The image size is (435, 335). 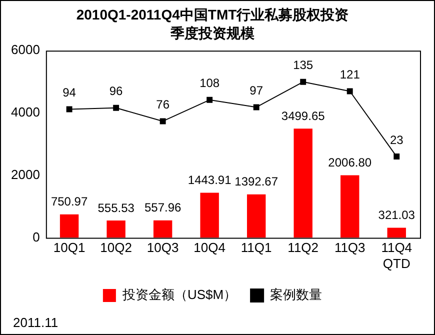 What do you see at coordinates (25, 50) in the screenshot?
I see `y-tick-label: 6000` at bounding box center [25, 50].